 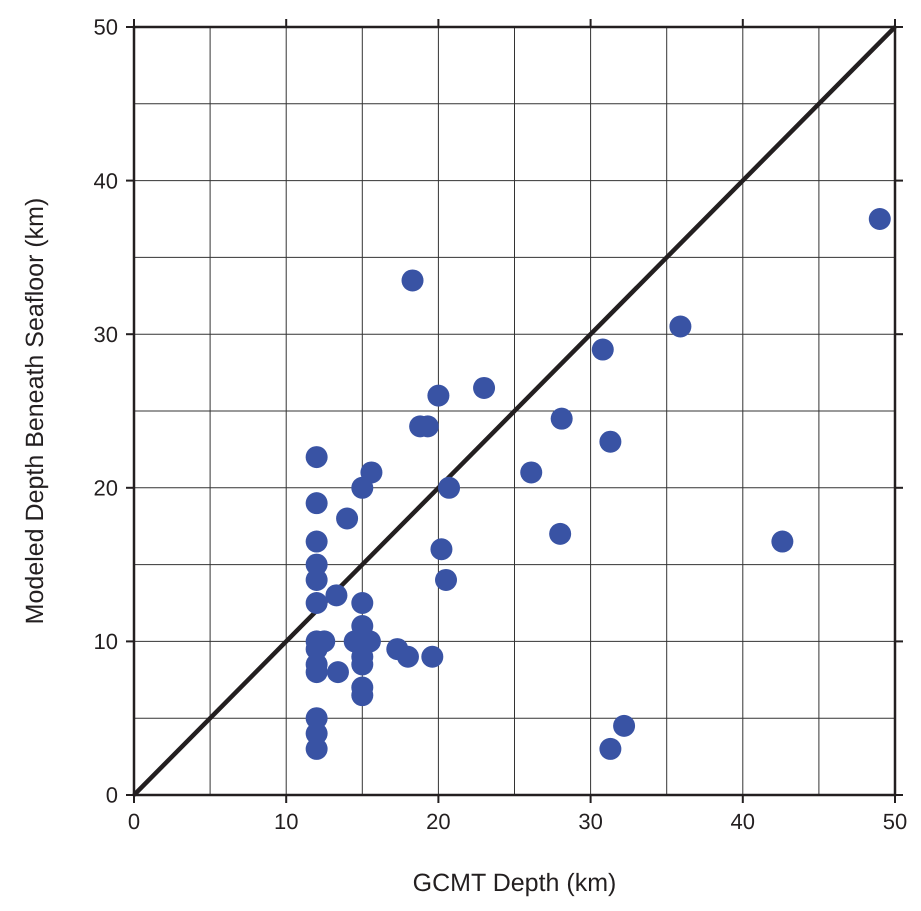 I want to click on x-tick-label: 20, so click(x=438, y=821).